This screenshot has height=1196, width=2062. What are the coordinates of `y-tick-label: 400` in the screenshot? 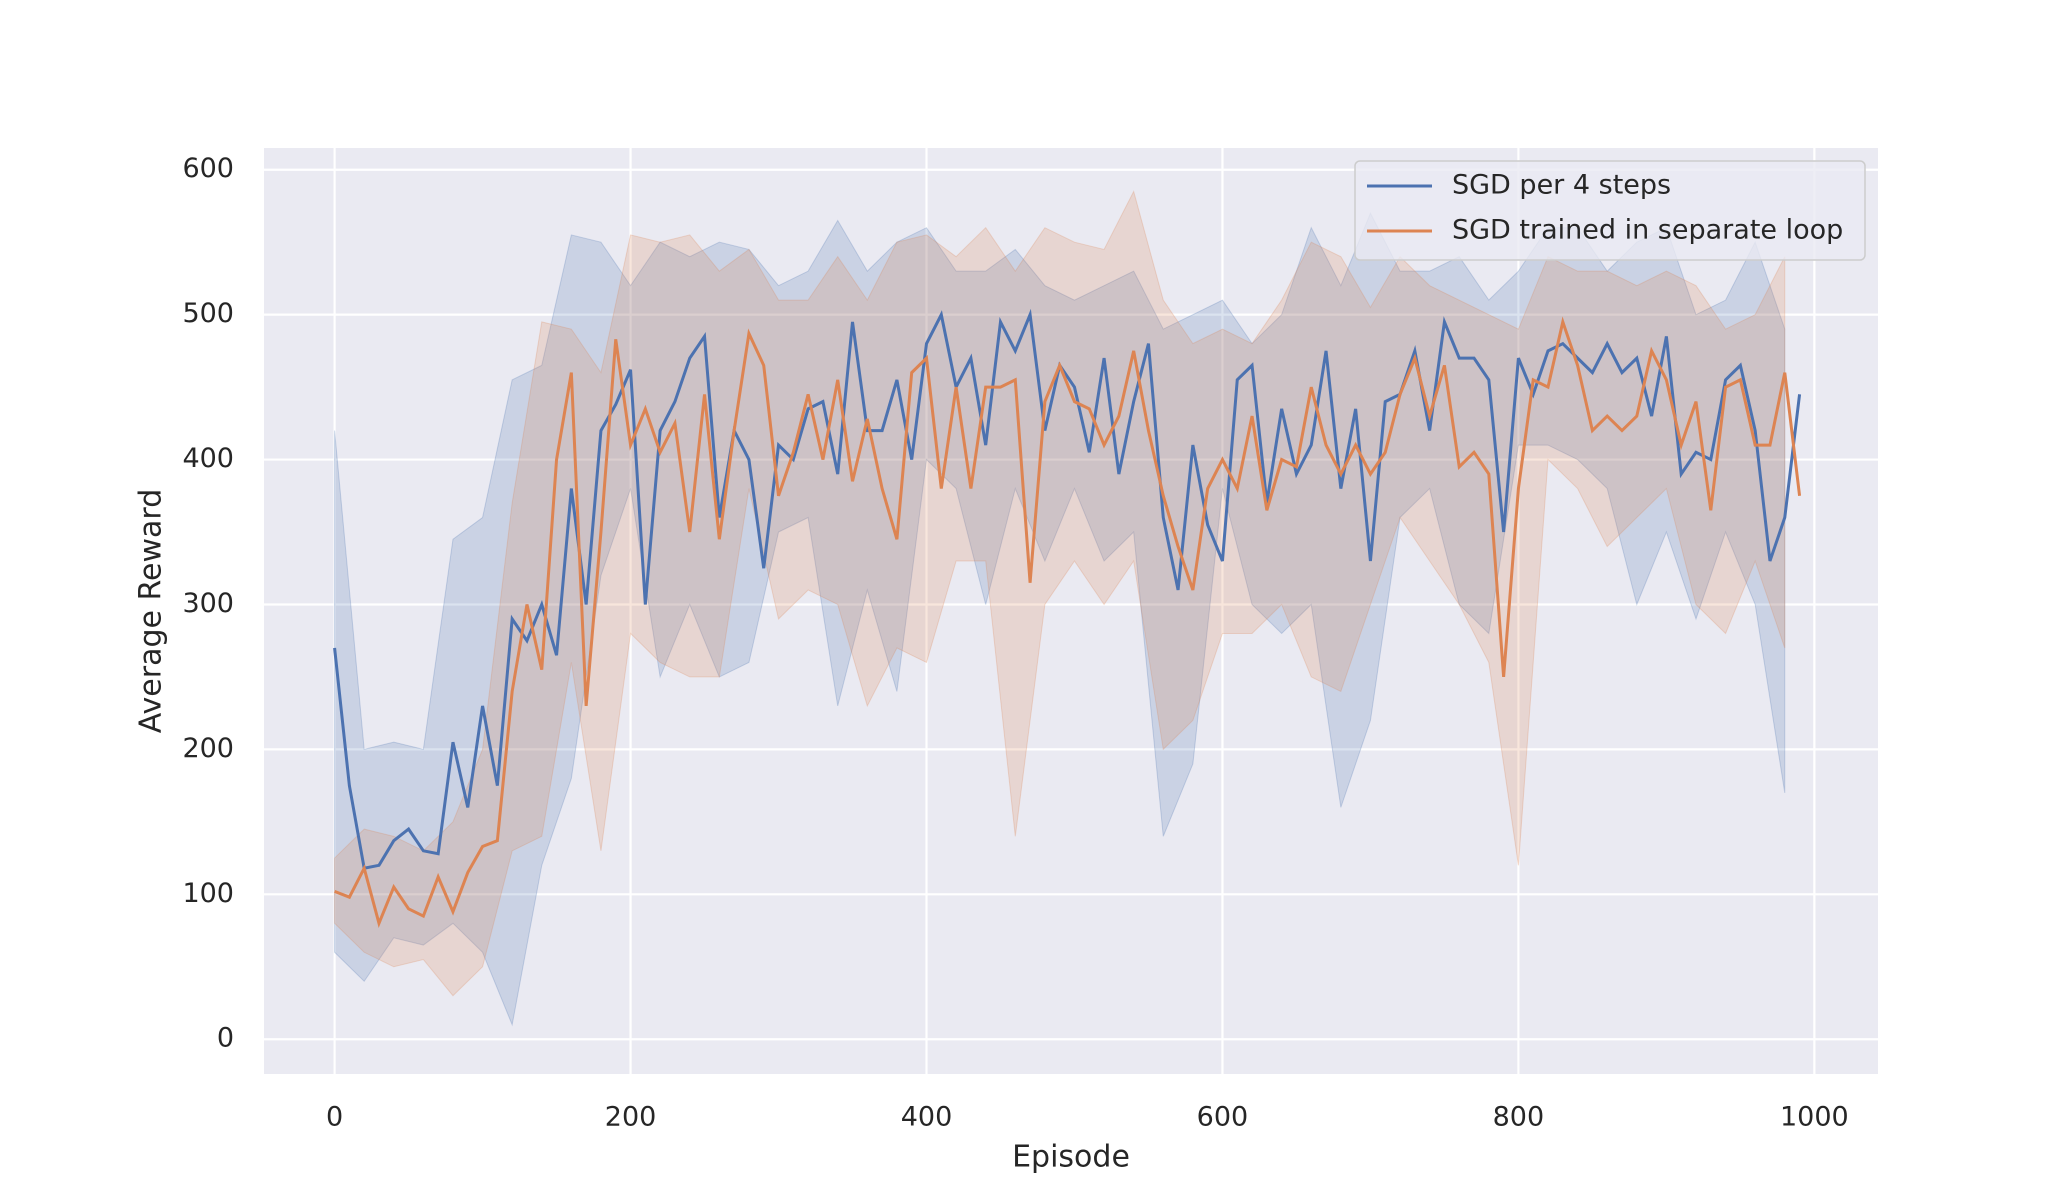 It's located at (208, 458).